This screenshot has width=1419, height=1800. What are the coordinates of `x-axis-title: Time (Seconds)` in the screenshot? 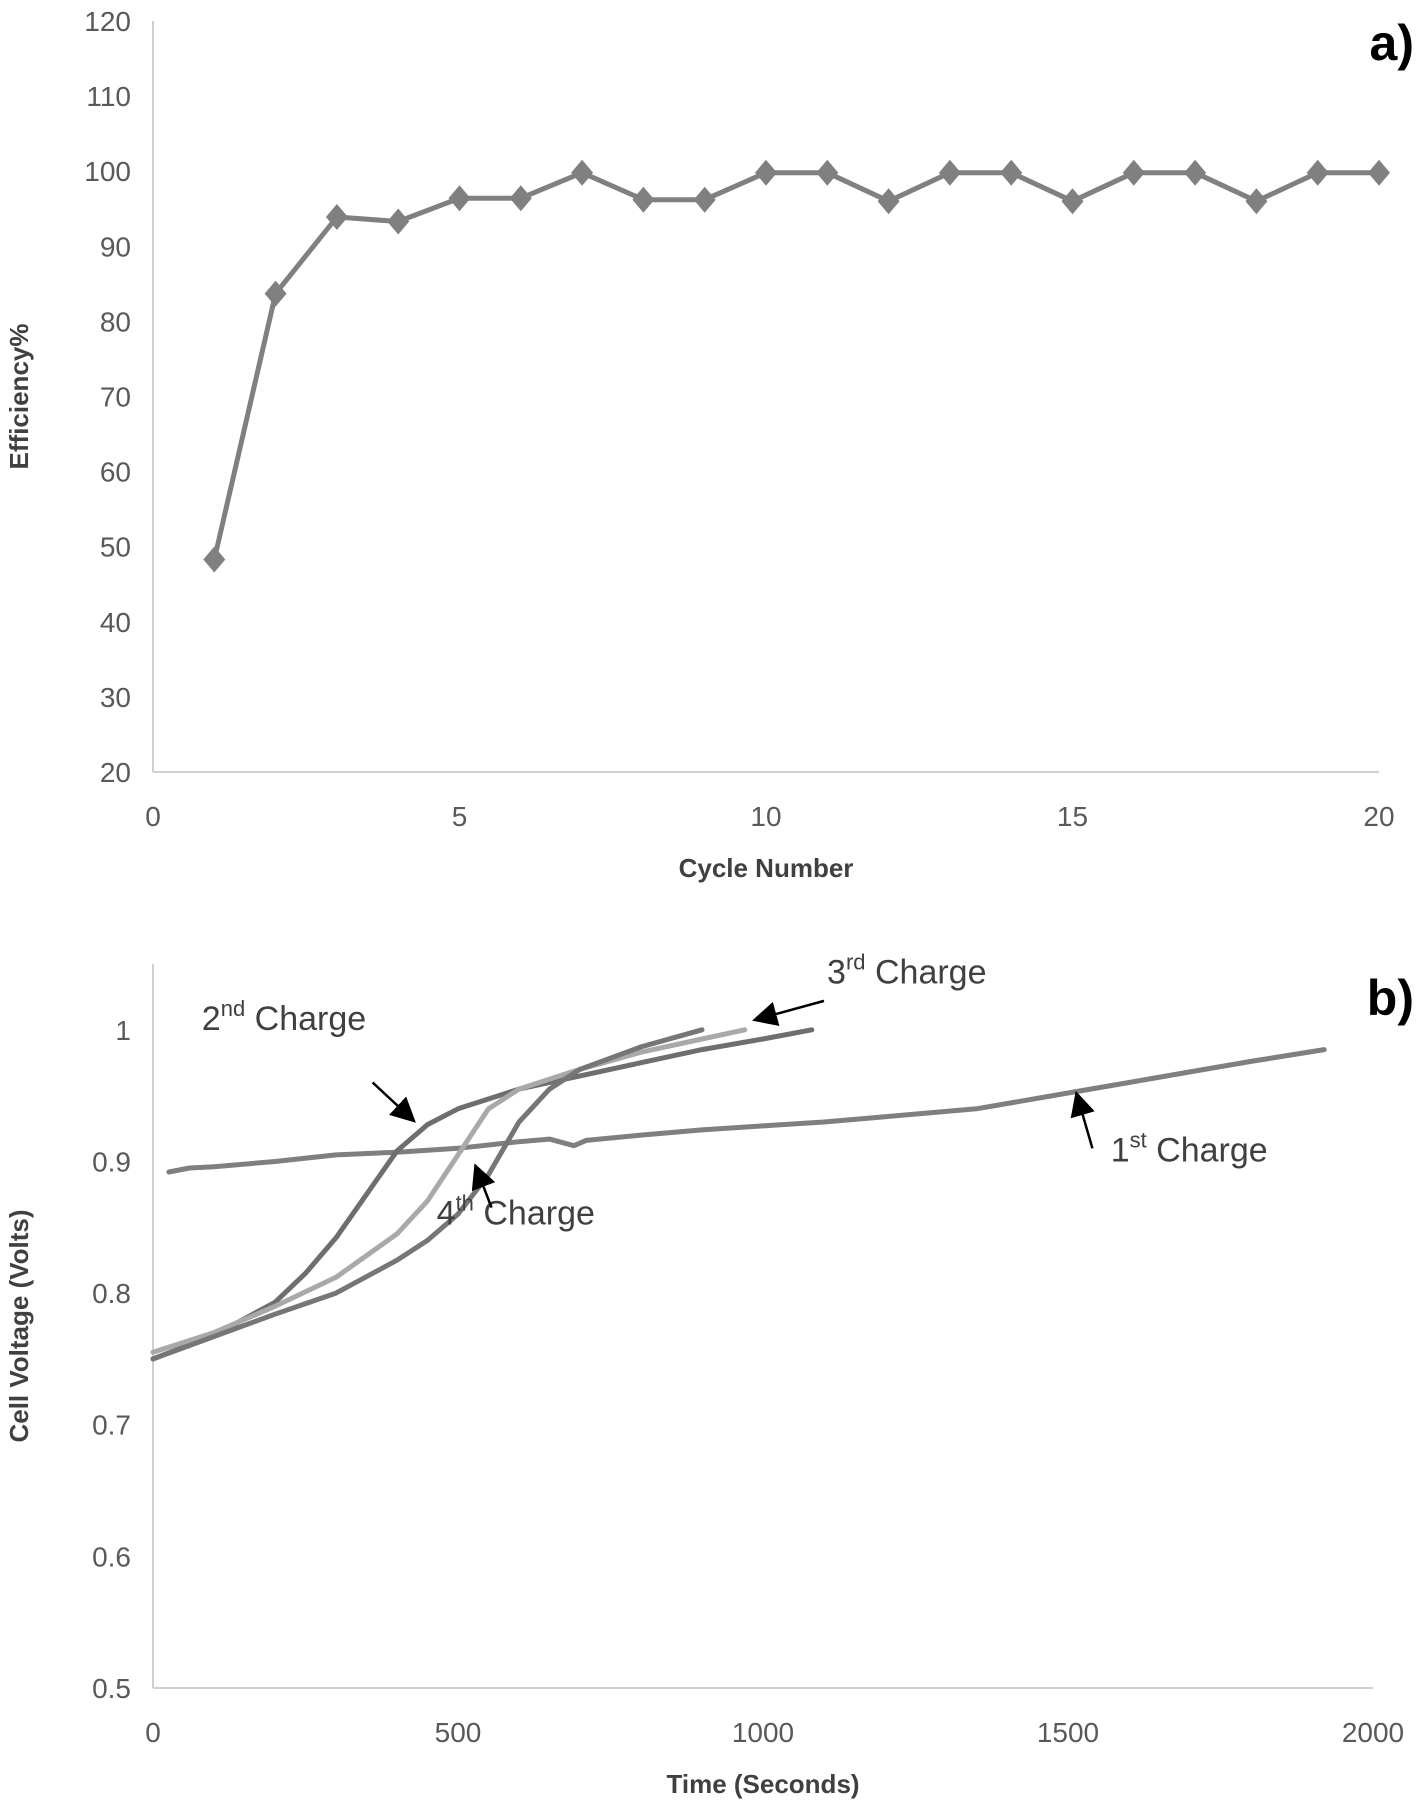 It's located at (762, 1784).